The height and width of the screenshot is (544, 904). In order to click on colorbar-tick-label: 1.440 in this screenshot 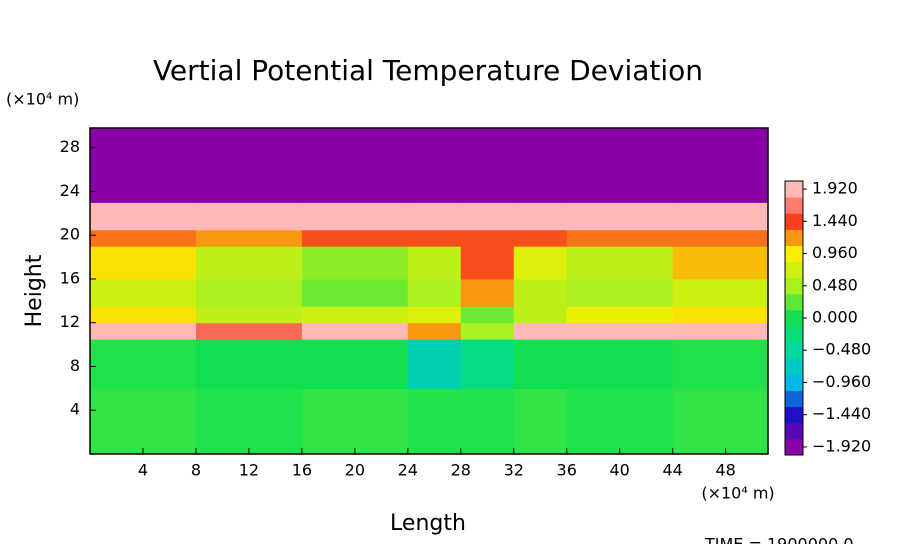, I will do `click(835, 220)`.